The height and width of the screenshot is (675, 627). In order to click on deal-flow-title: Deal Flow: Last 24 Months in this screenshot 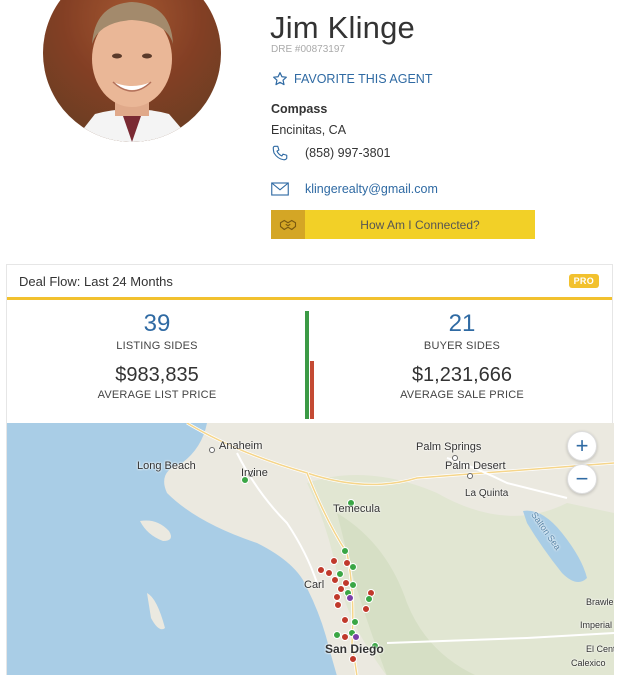, I will do `click(96, 281)`.